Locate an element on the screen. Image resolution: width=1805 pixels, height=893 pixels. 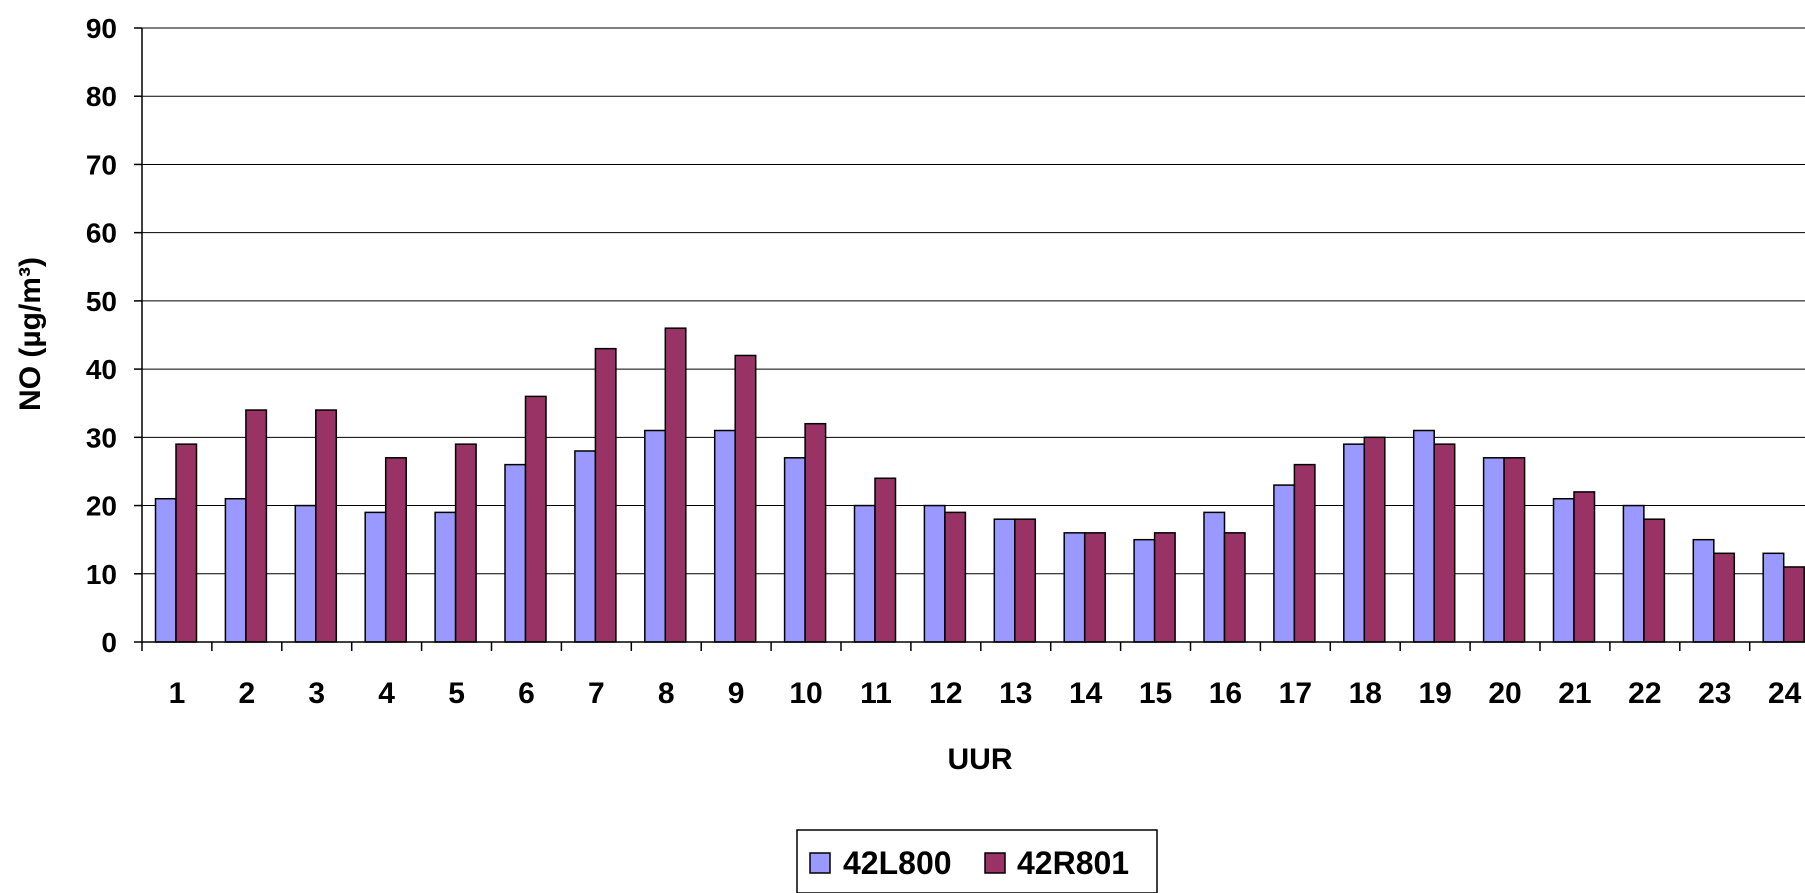
legend-swatch-42R801 is located at coordinates (995, 863).